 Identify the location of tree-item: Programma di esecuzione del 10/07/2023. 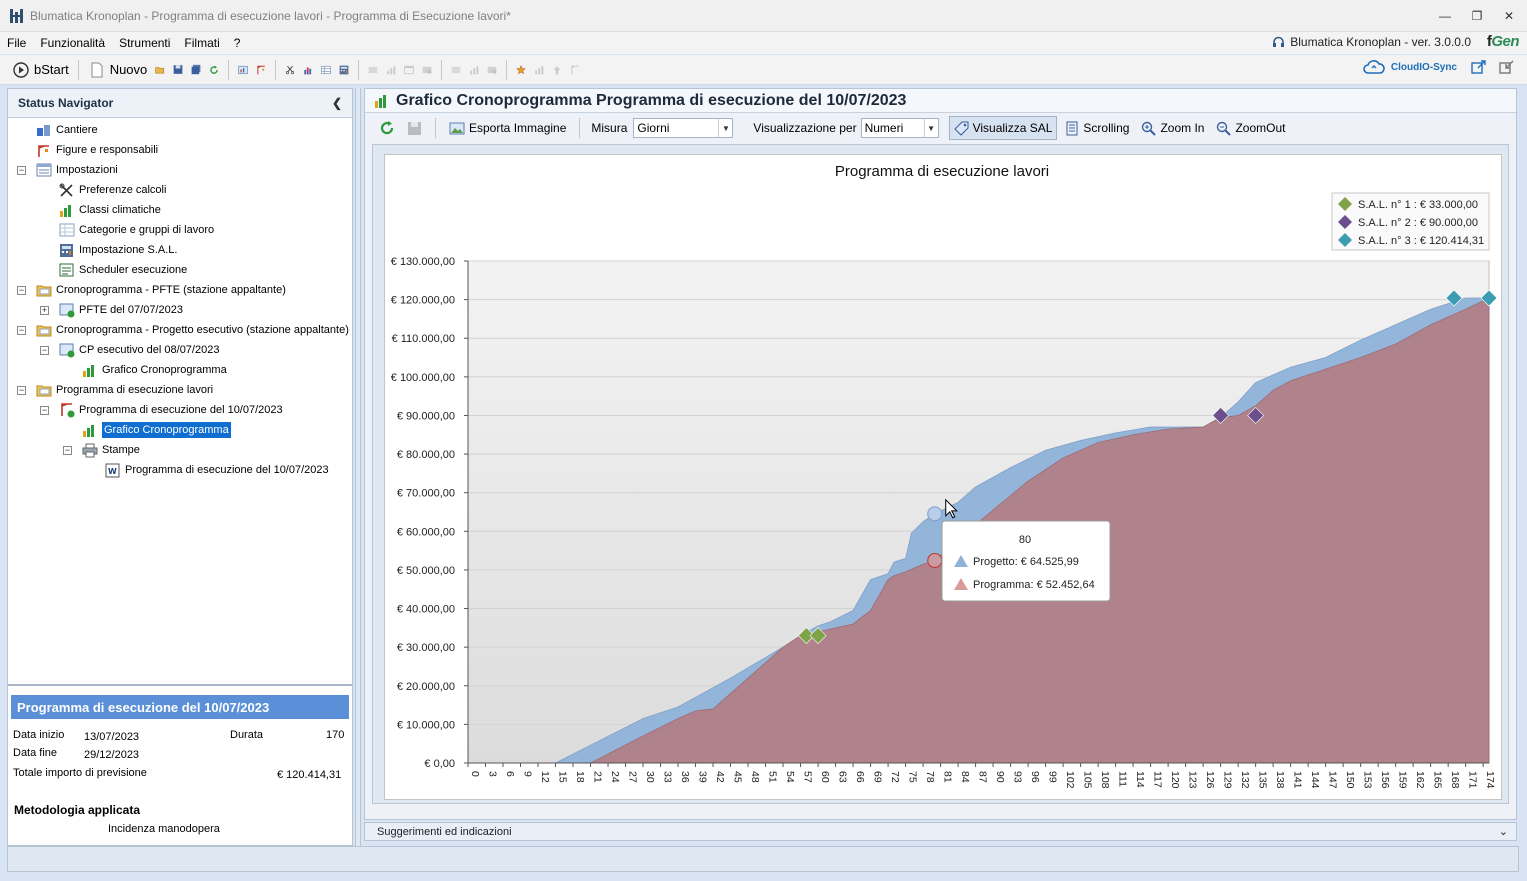
(170, 410).